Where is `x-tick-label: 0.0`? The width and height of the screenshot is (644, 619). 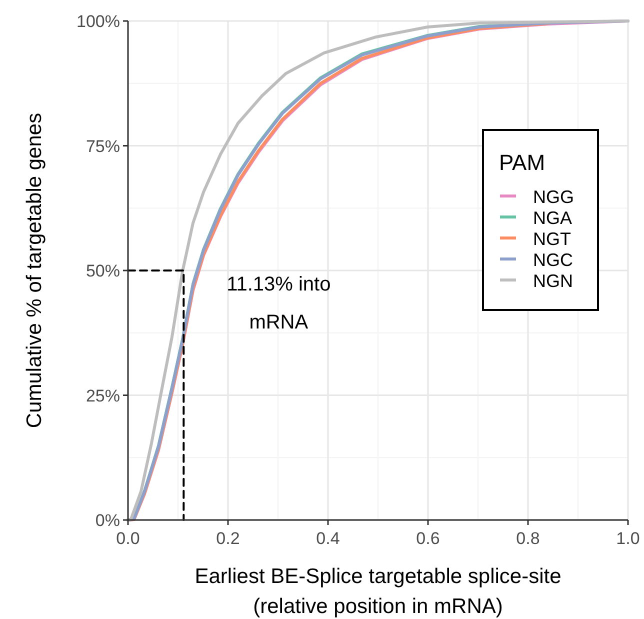
x-tick-label: 0.0 is located at coordinates (128, 538).